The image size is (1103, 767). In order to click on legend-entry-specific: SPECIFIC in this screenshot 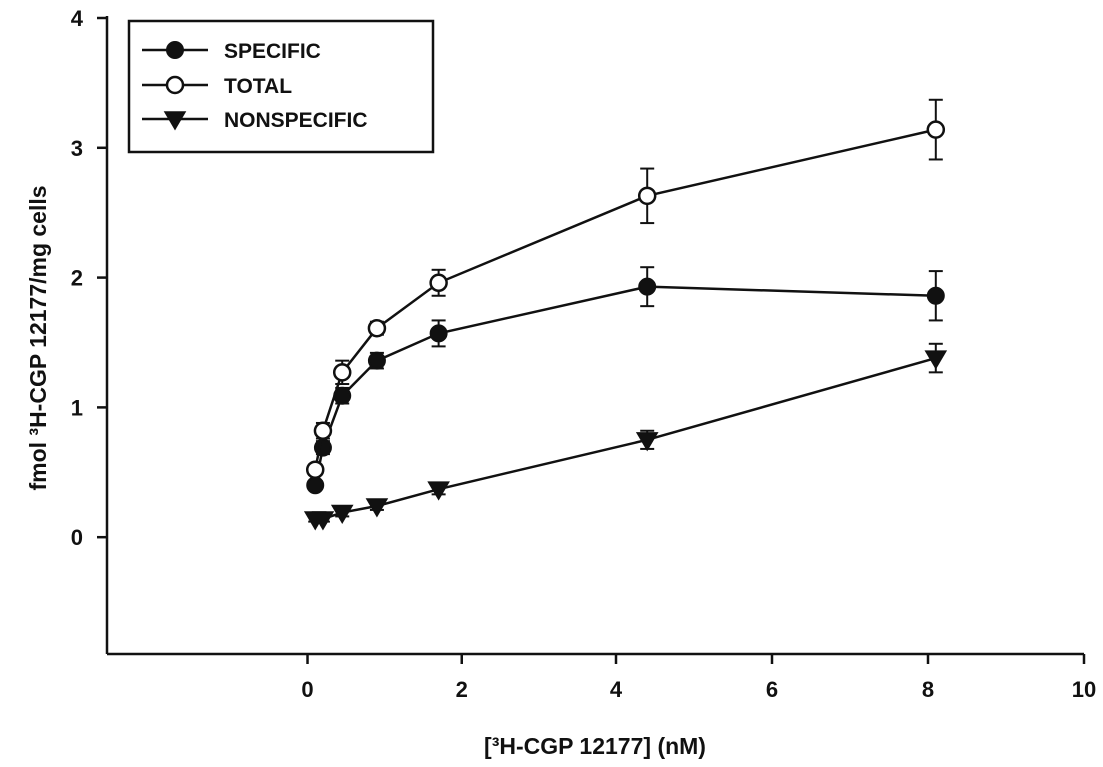, I will do `click(231, 51)`.